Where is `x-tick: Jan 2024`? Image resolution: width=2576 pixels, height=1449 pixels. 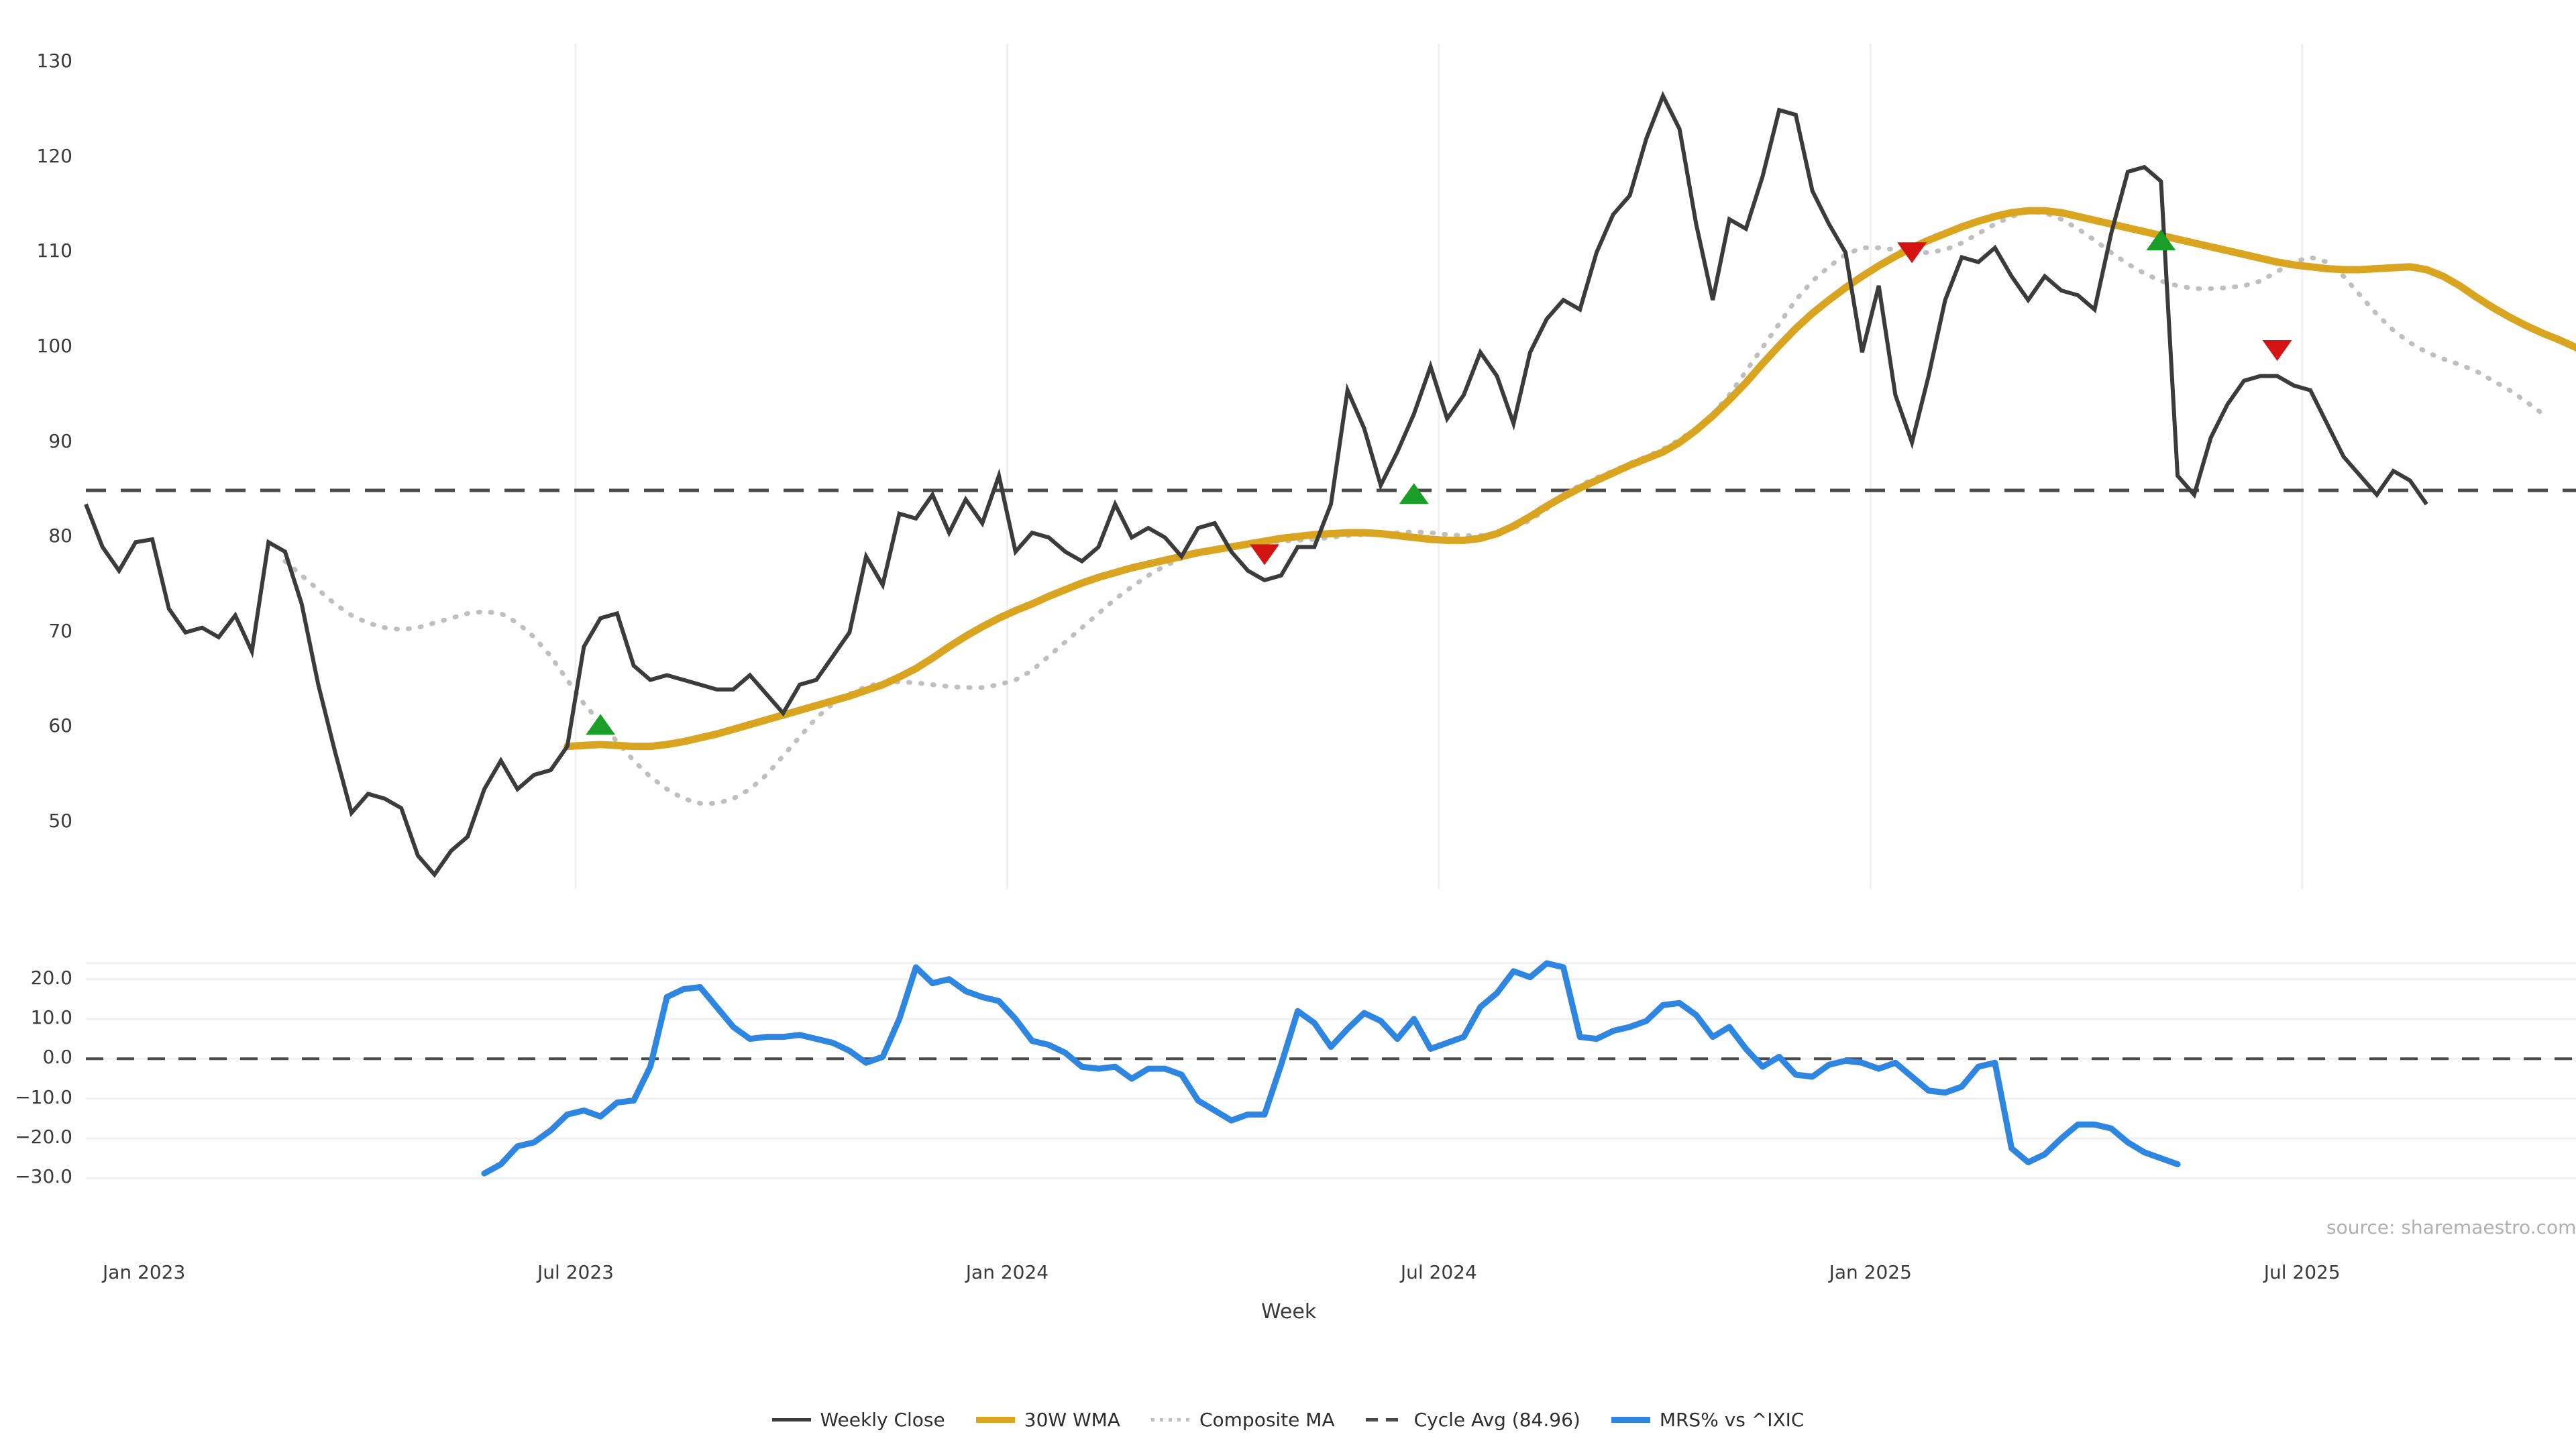
x-tick: Jan 2024 is located at coordinates (1007, 1272).